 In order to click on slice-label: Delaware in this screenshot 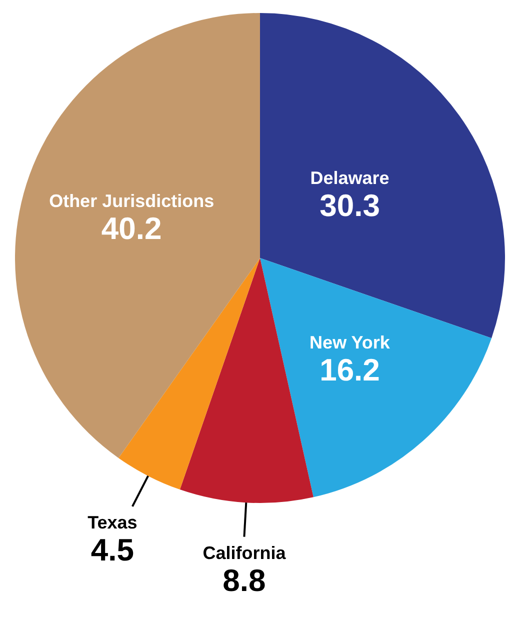, I will do `click(350, 178)`.